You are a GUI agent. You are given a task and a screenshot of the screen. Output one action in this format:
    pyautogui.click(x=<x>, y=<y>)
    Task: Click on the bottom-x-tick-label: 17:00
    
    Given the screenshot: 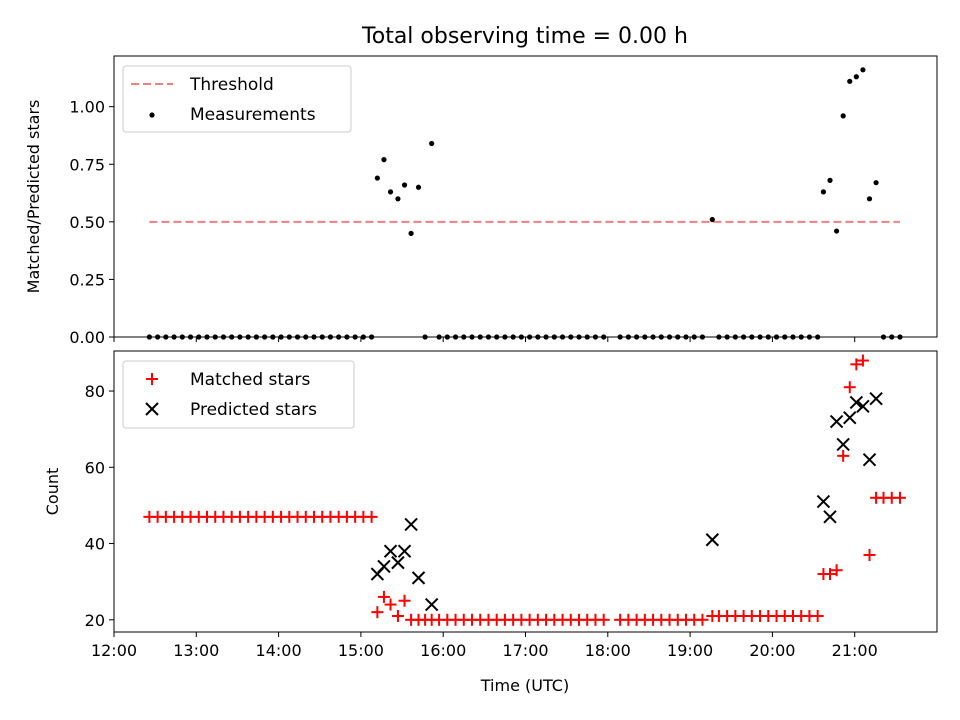 What is the action you would take?
    pyautogui.click(x=525, y=650)
    